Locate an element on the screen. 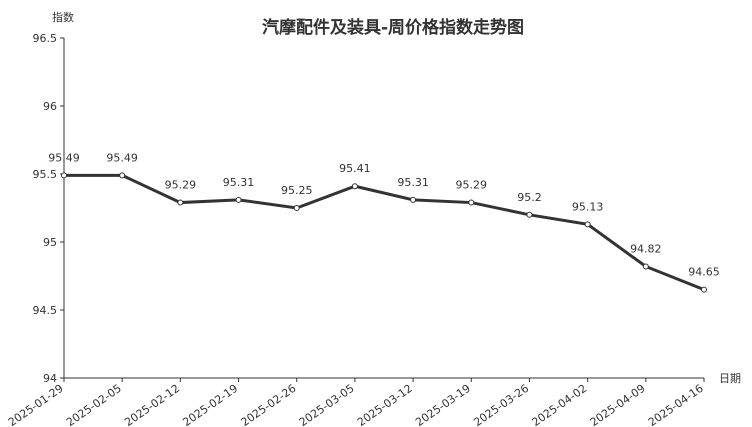  y-tick-label: 96.5 is located at coordinates (45, 38).